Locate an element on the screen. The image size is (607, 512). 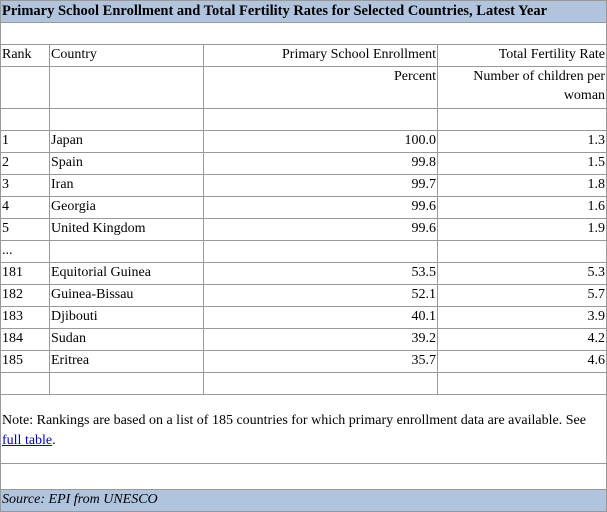
enrollment-cell: 99.8 is located at coordinates (320, 163).